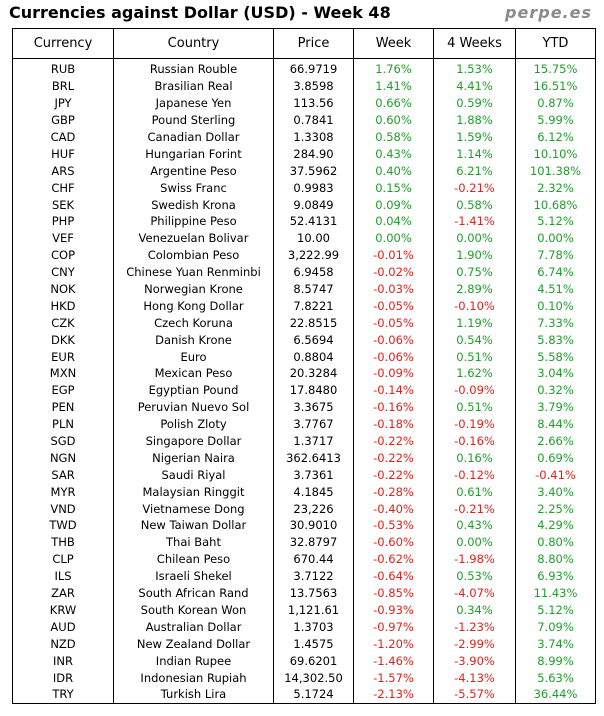 The width and height of the screenshot is (604, 716). Describe the element at coordinates (313, 103) in the screenshot. I see `price-cell: 113.56` at that location.